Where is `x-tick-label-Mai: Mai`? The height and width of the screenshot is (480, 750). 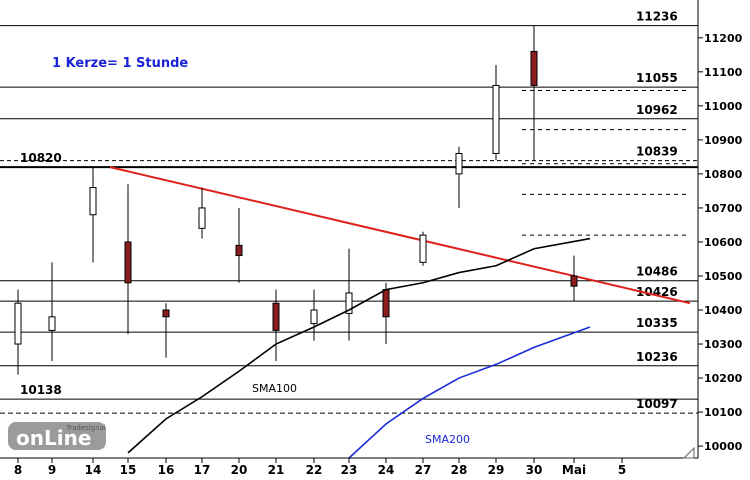
x-tick-label-Mai: Mai is located at coordinates (574, 470).